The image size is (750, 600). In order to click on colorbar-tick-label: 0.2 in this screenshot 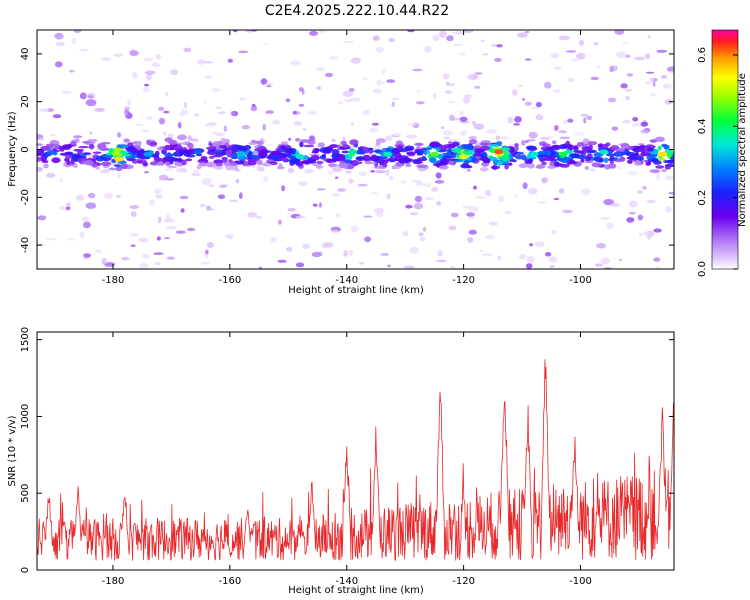, I will do `click(702, 198)`.